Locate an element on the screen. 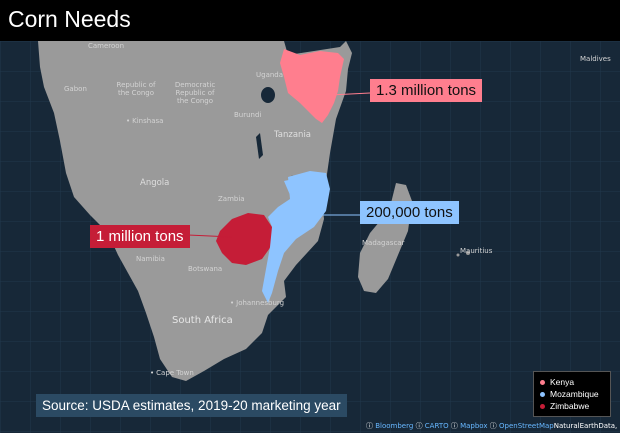 This screenshot has width=620, height=433. attribution-link-bloomberg: Bloomberg is located at coordinates (394, 426).